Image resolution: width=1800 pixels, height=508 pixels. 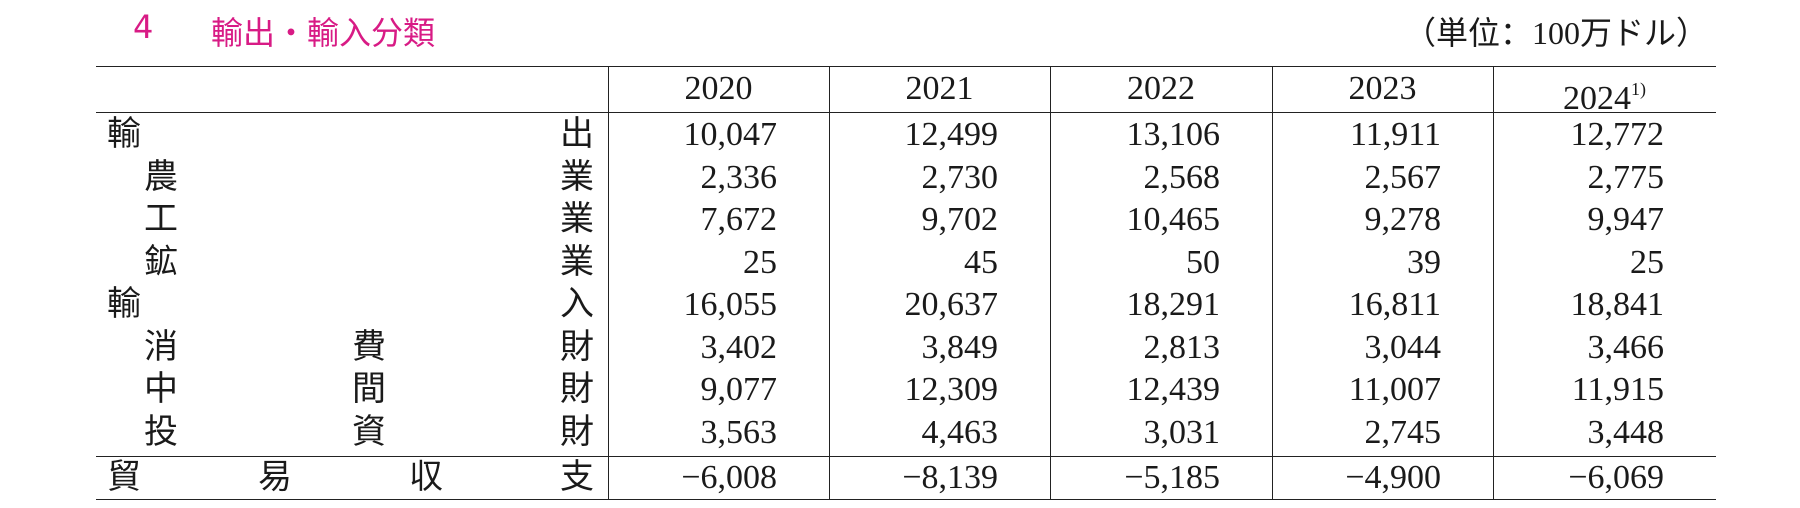 What do you see at coordinates (960, 432) in the screenshot?
I see `cell-value: 4,463` at bounding box center [960, 432].